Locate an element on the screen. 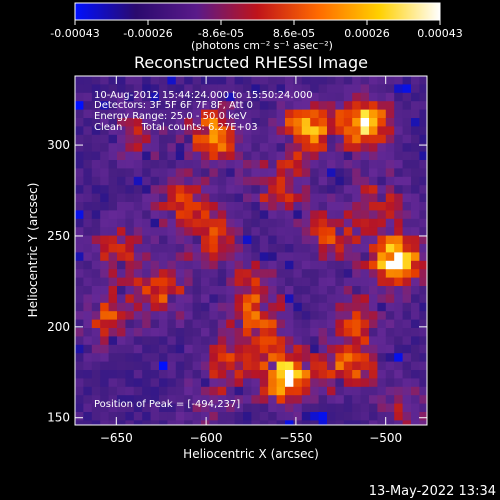 Image resolution: width=500 pixels, height=500 pixels. x-axis-label: Heliocentric X (arcsec) is located at coordinates (251, 454).